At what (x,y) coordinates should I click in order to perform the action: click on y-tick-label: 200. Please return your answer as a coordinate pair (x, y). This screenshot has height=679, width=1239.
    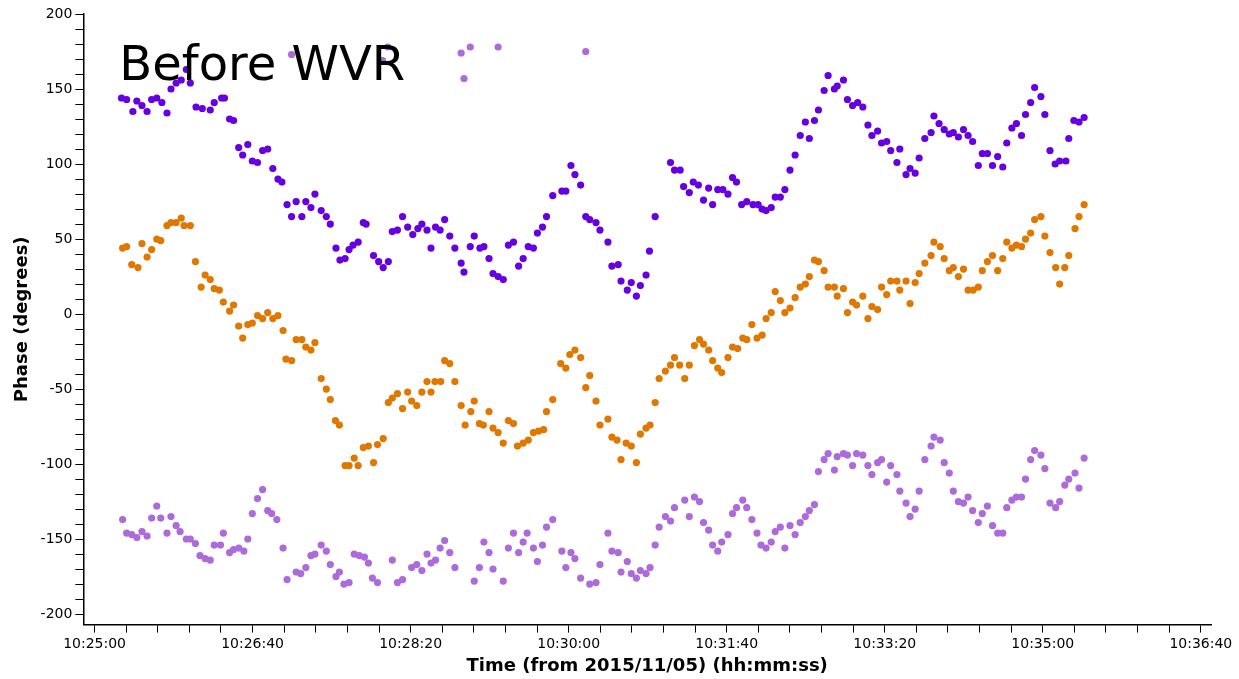
    Looking at the image, I should click on (59, 12).